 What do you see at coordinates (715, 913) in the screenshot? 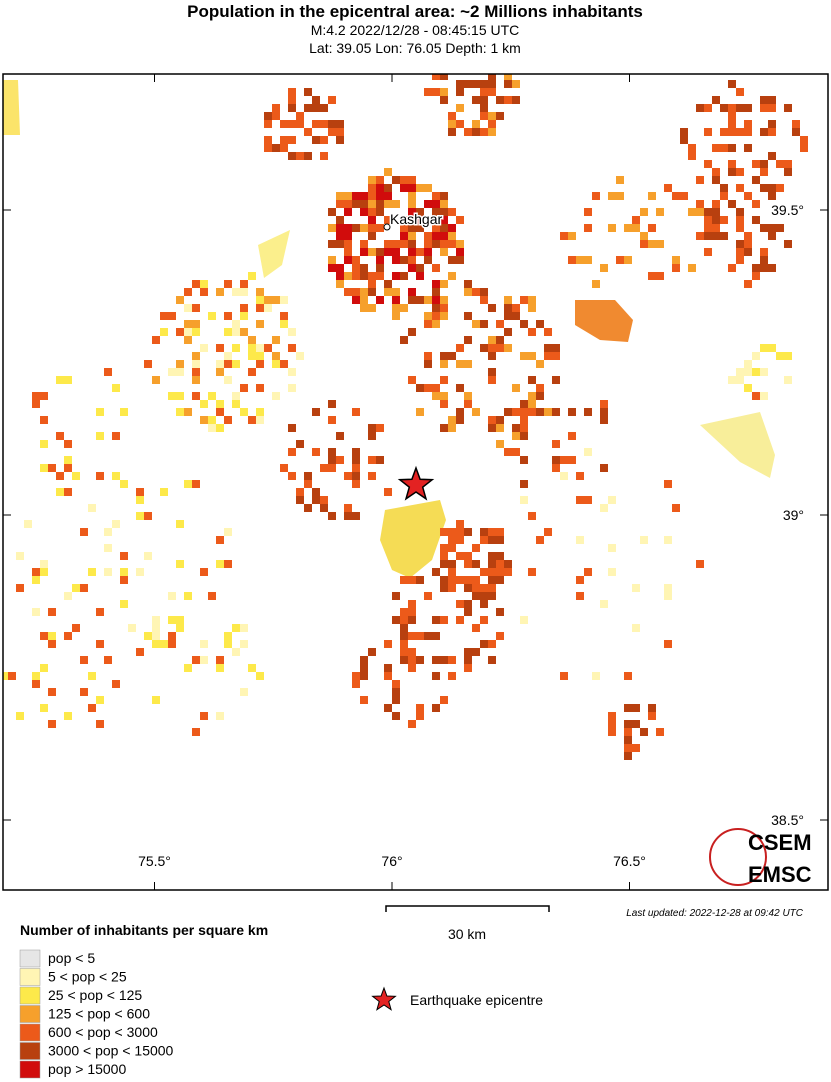
I see `updated: Last updated: 2022-12-28 at 09:42 UTC` at bounding box center [715, 913].